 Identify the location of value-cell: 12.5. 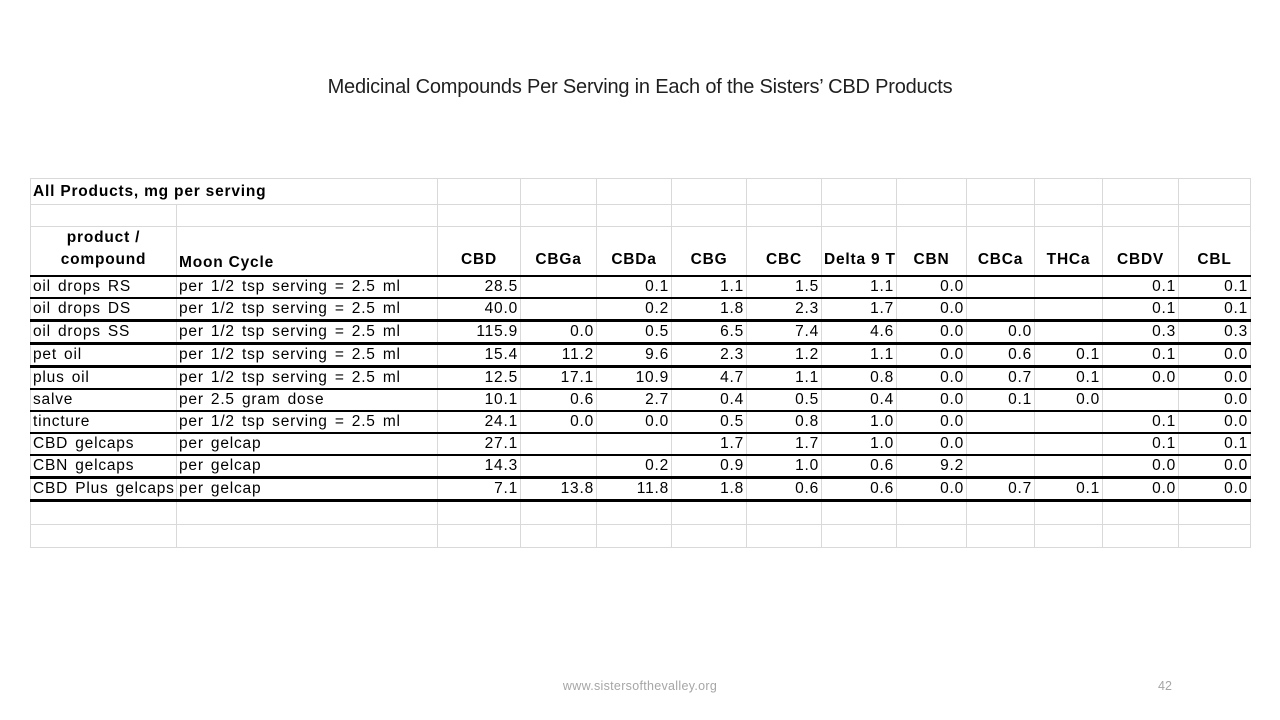
(479, 377).